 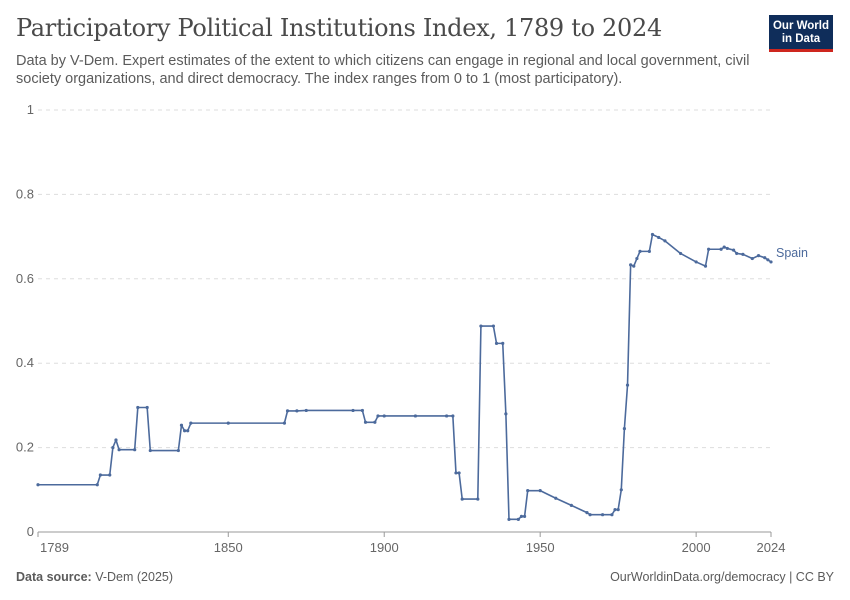 What do you see at coordinates (25, 447) in the screenshot?
I see `y-tick-label: 0.2` at bounding box center [25, 447].